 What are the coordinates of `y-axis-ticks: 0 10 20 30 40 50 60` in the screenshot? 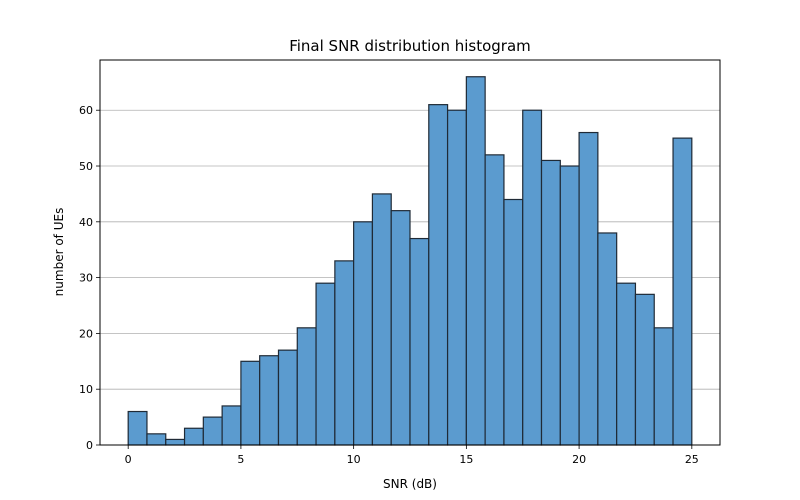 It's located at (89, 278).